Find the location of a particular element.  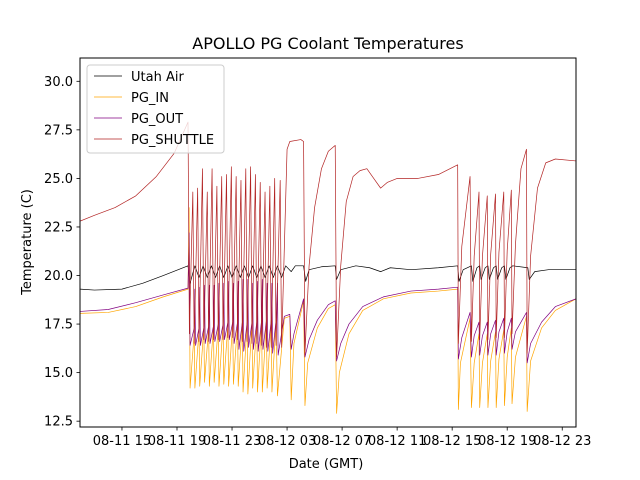

x-tick-label: 08-12 03 is located at coordinates (287, 441).